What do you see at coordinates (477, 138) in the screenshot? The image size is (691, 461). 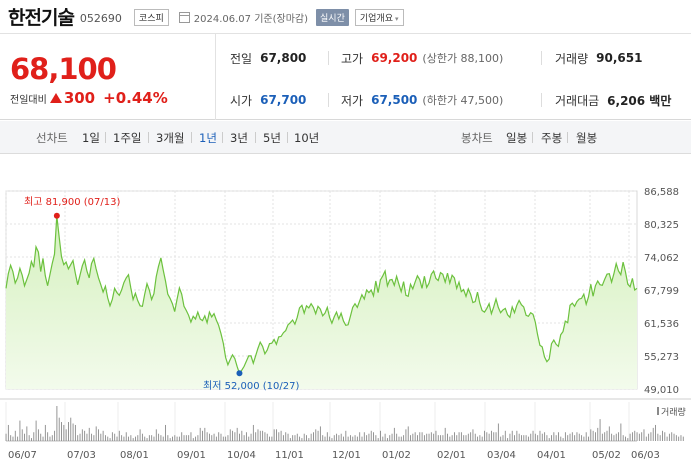 I see `candle-chart-label: 봉차트` at bounding box center [477, 138].